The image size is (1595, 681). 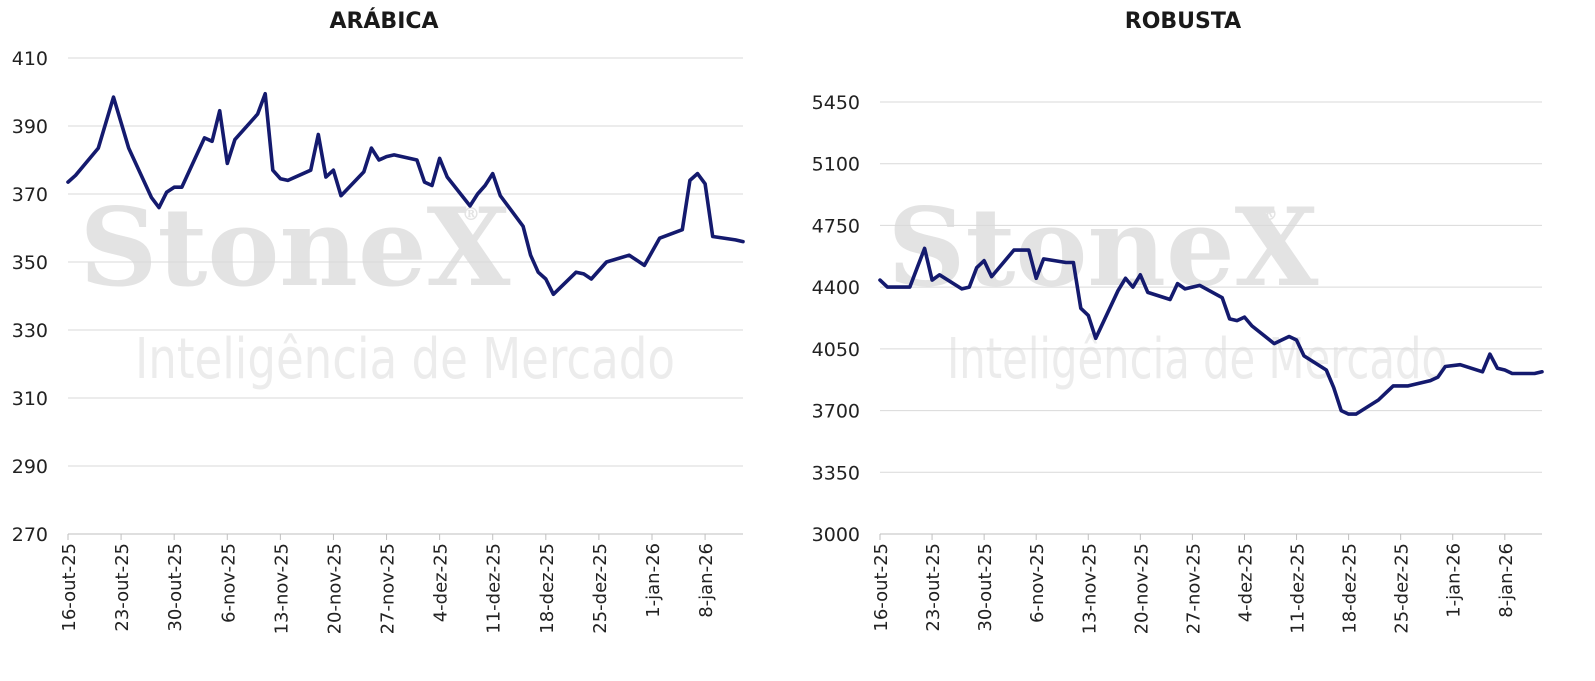 What do you see at coordinates (836, 473) in the screenshot?
I see `robusta-y-tick-label: 3350` at bounding box center [836, 473].